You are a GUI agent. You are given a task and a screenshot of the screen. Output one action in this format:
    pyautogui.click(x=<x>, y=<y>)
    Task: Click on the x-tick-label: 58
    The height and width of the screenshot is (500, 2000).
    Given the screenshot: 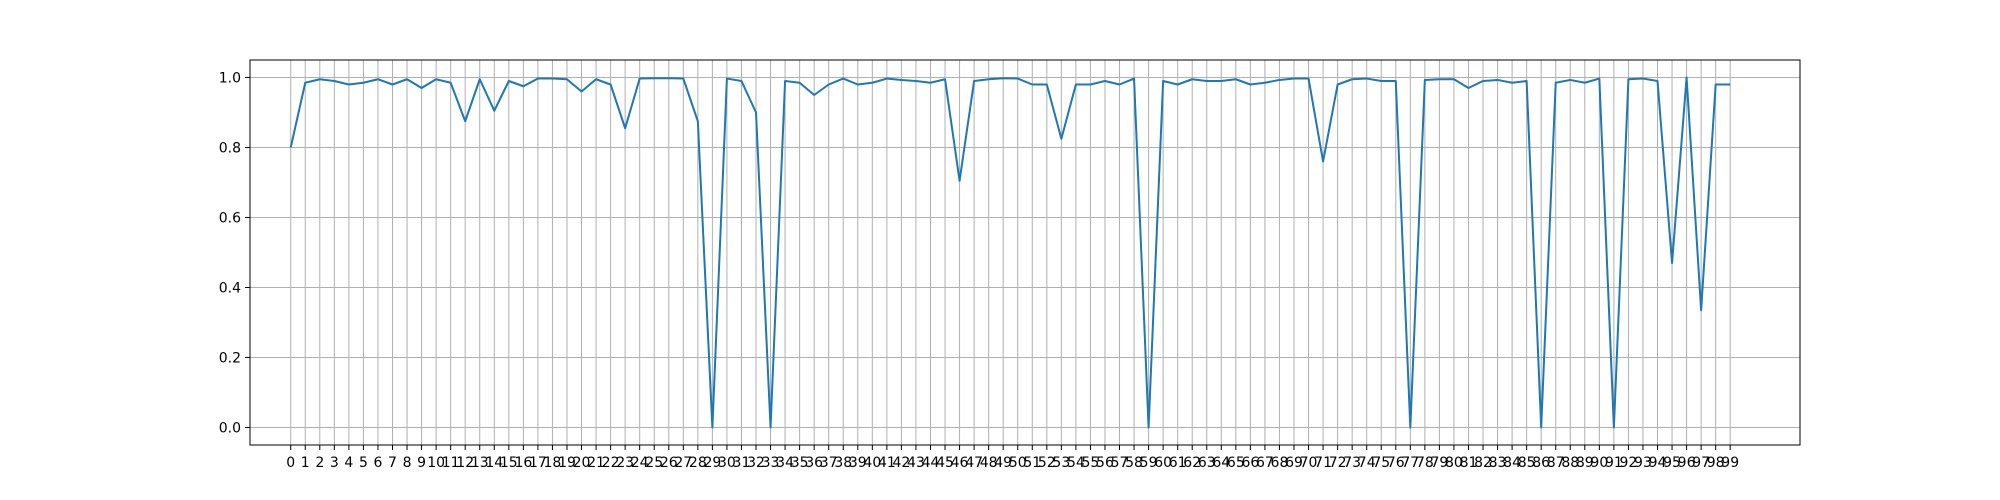 What is the action you would take?
    pyautogui.click(x=1134, y=463)
    